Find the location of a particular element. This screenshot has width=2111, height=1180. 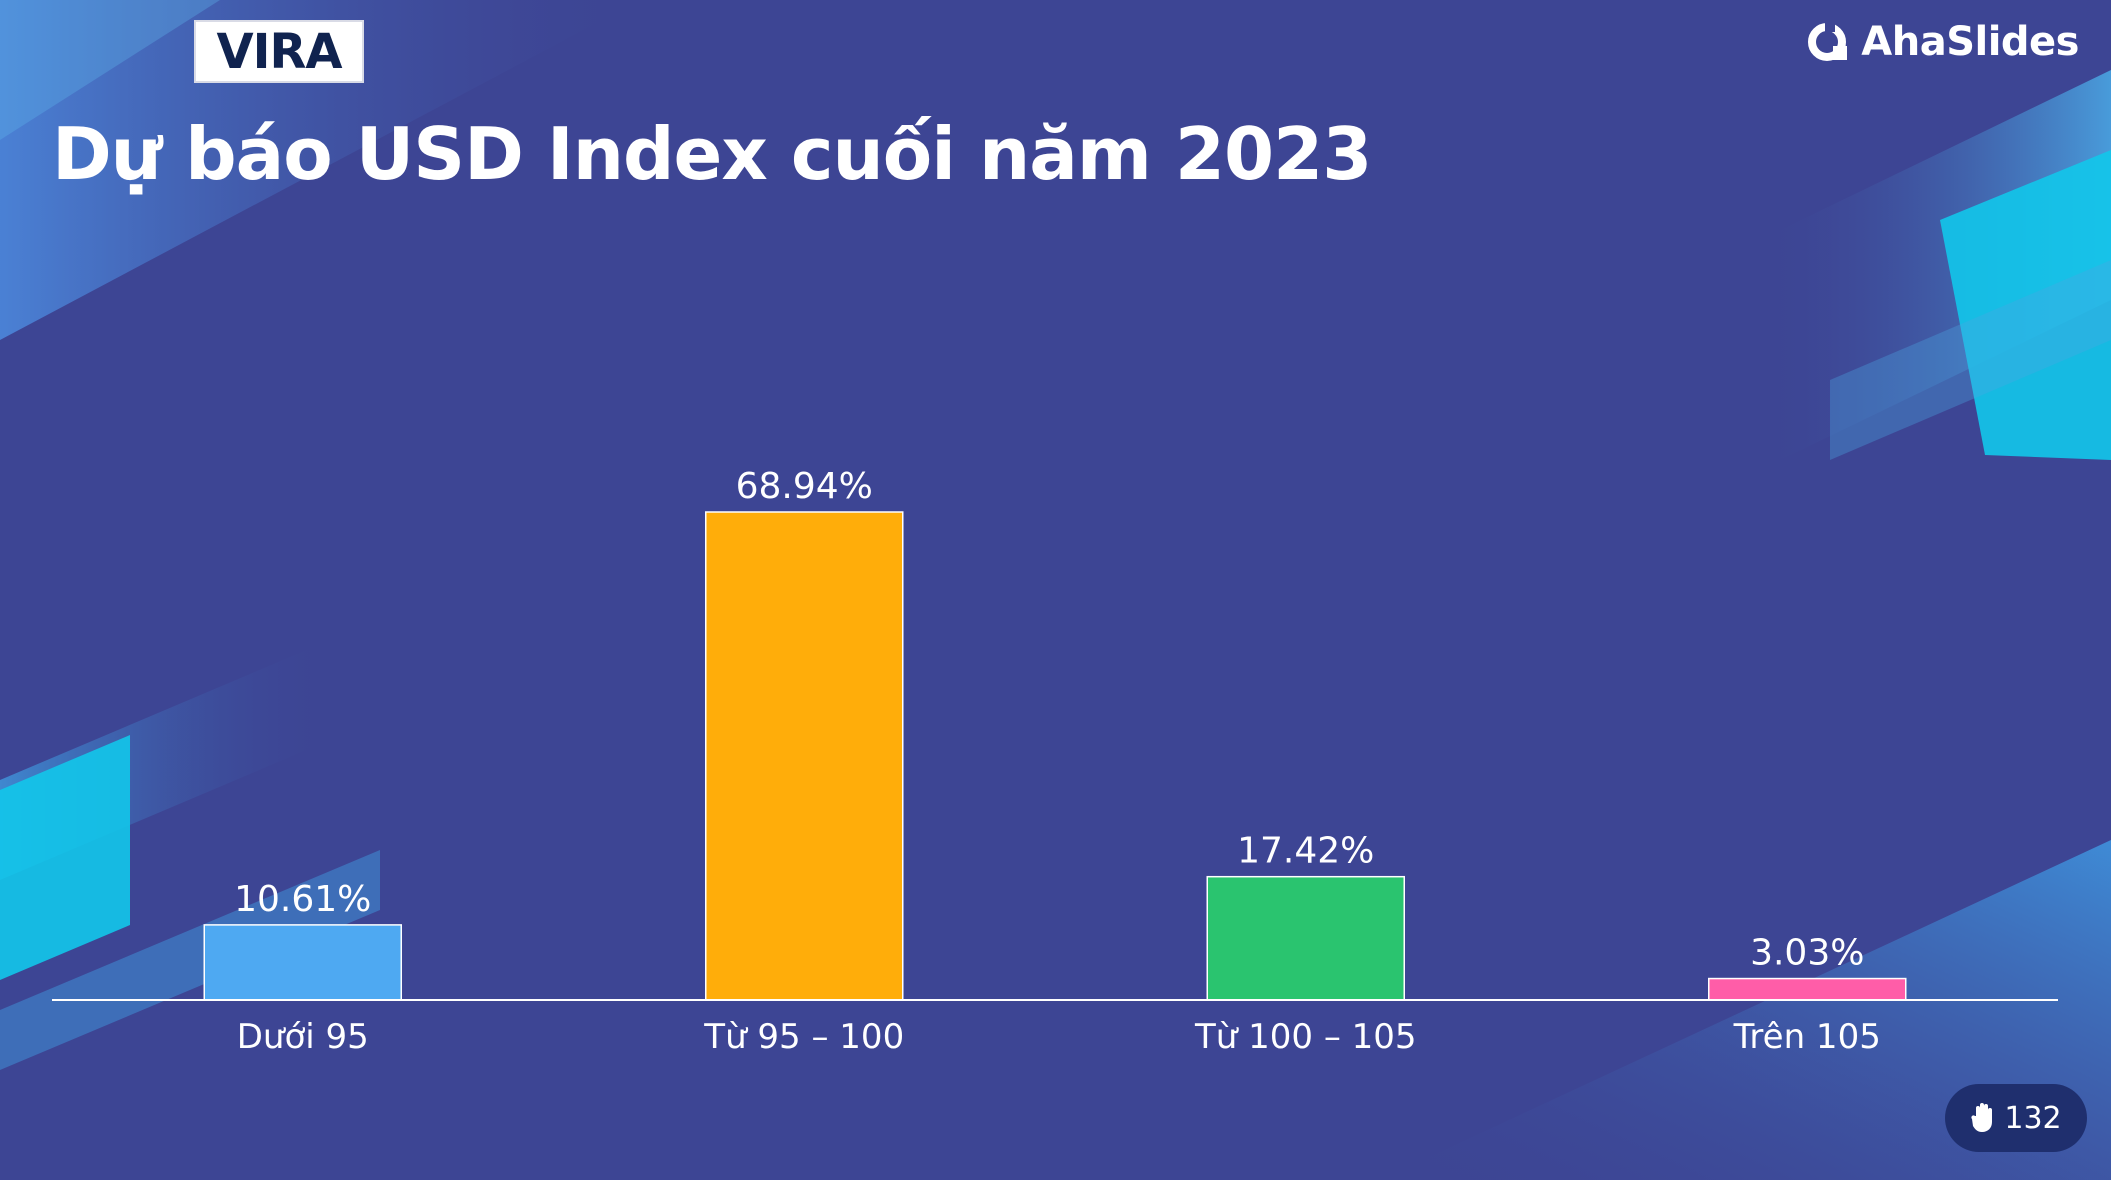

ahaslides-brand: AhaSlides is located at coordinates (1942, 42).